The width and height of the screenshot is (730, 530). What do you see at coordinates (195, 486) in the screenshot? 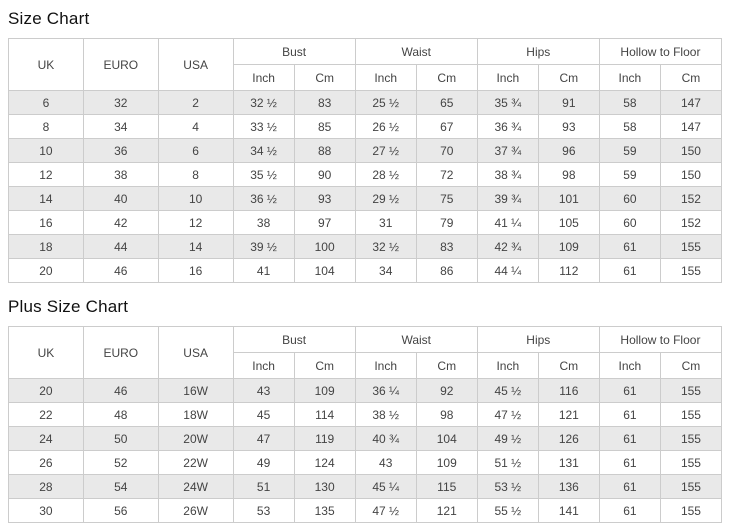
I see `size-cell: 24W` at bounding box center [195, 486].